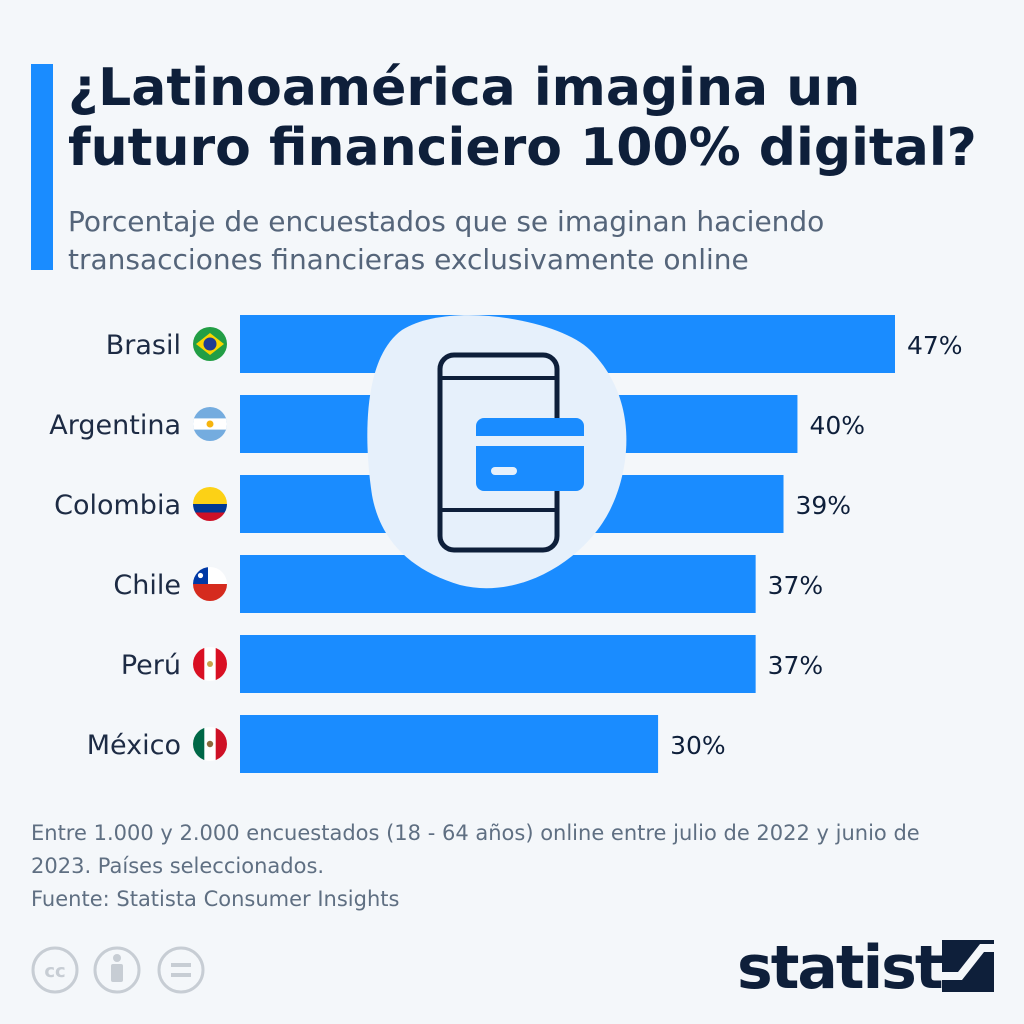  I want to click on category-label-chile: Chile, so click(147, 585).